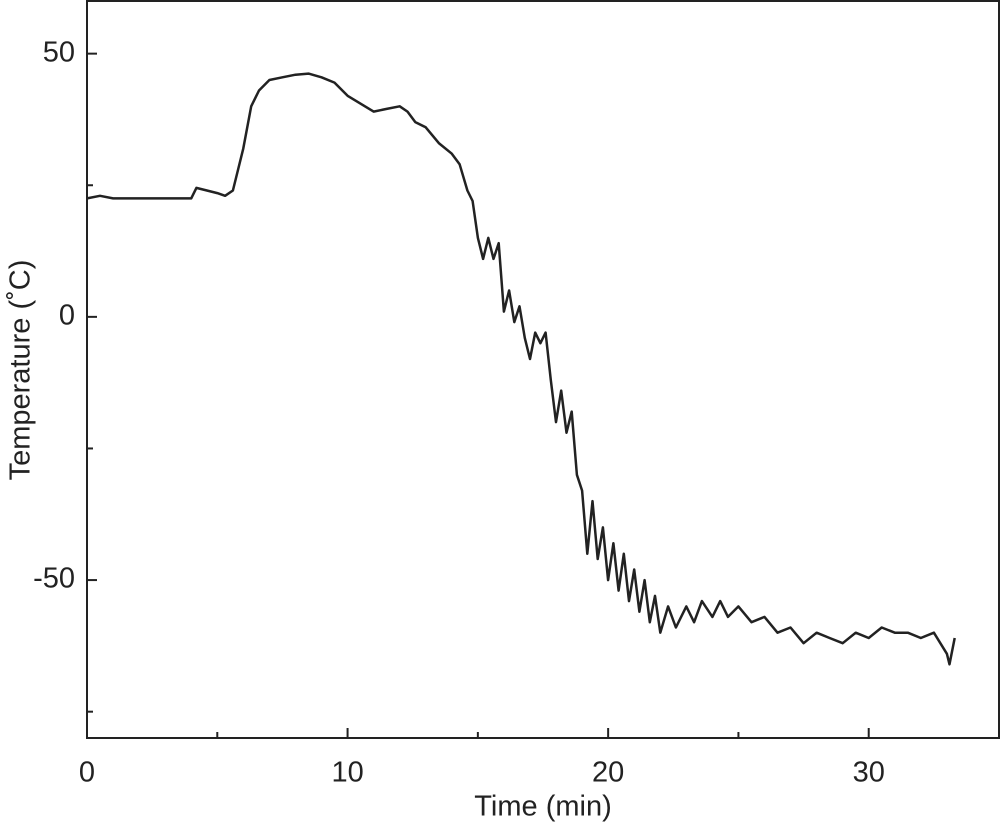 The image size is (1001, 831). Describe the element at coordinates (347, 773) in the screenshot. I see `x-tick-label: 10` at that location.